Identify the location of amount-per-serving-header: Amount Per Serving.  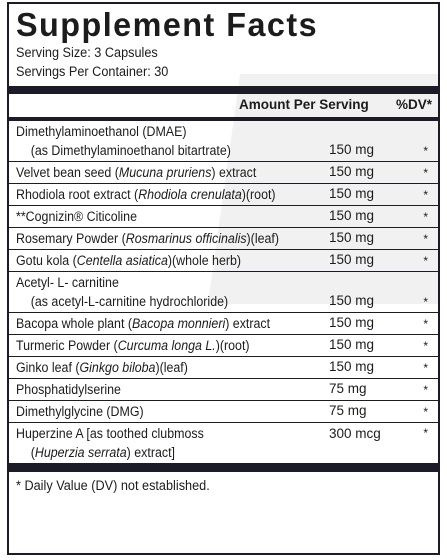
(304, 104).